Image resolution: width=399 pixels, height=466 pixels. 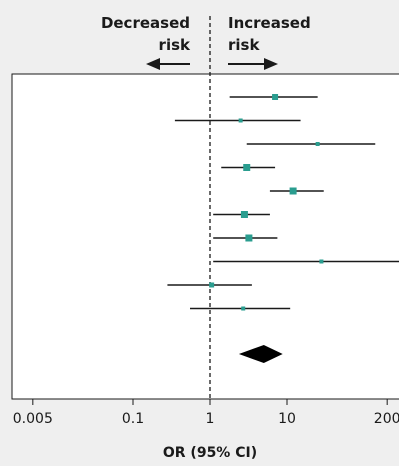 I want to click on increased-arrow, so click(x=253, y=64).